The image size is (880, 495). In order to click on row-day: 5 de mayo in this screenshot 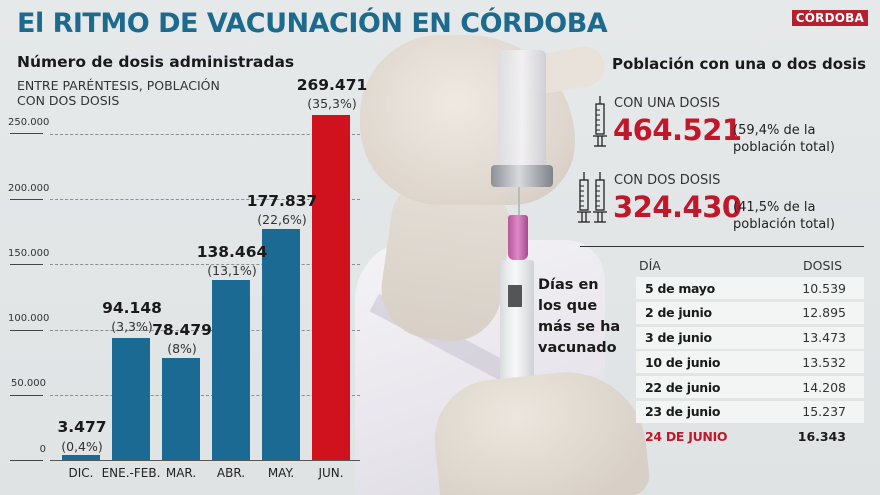, I will do `click(680, 288)`.